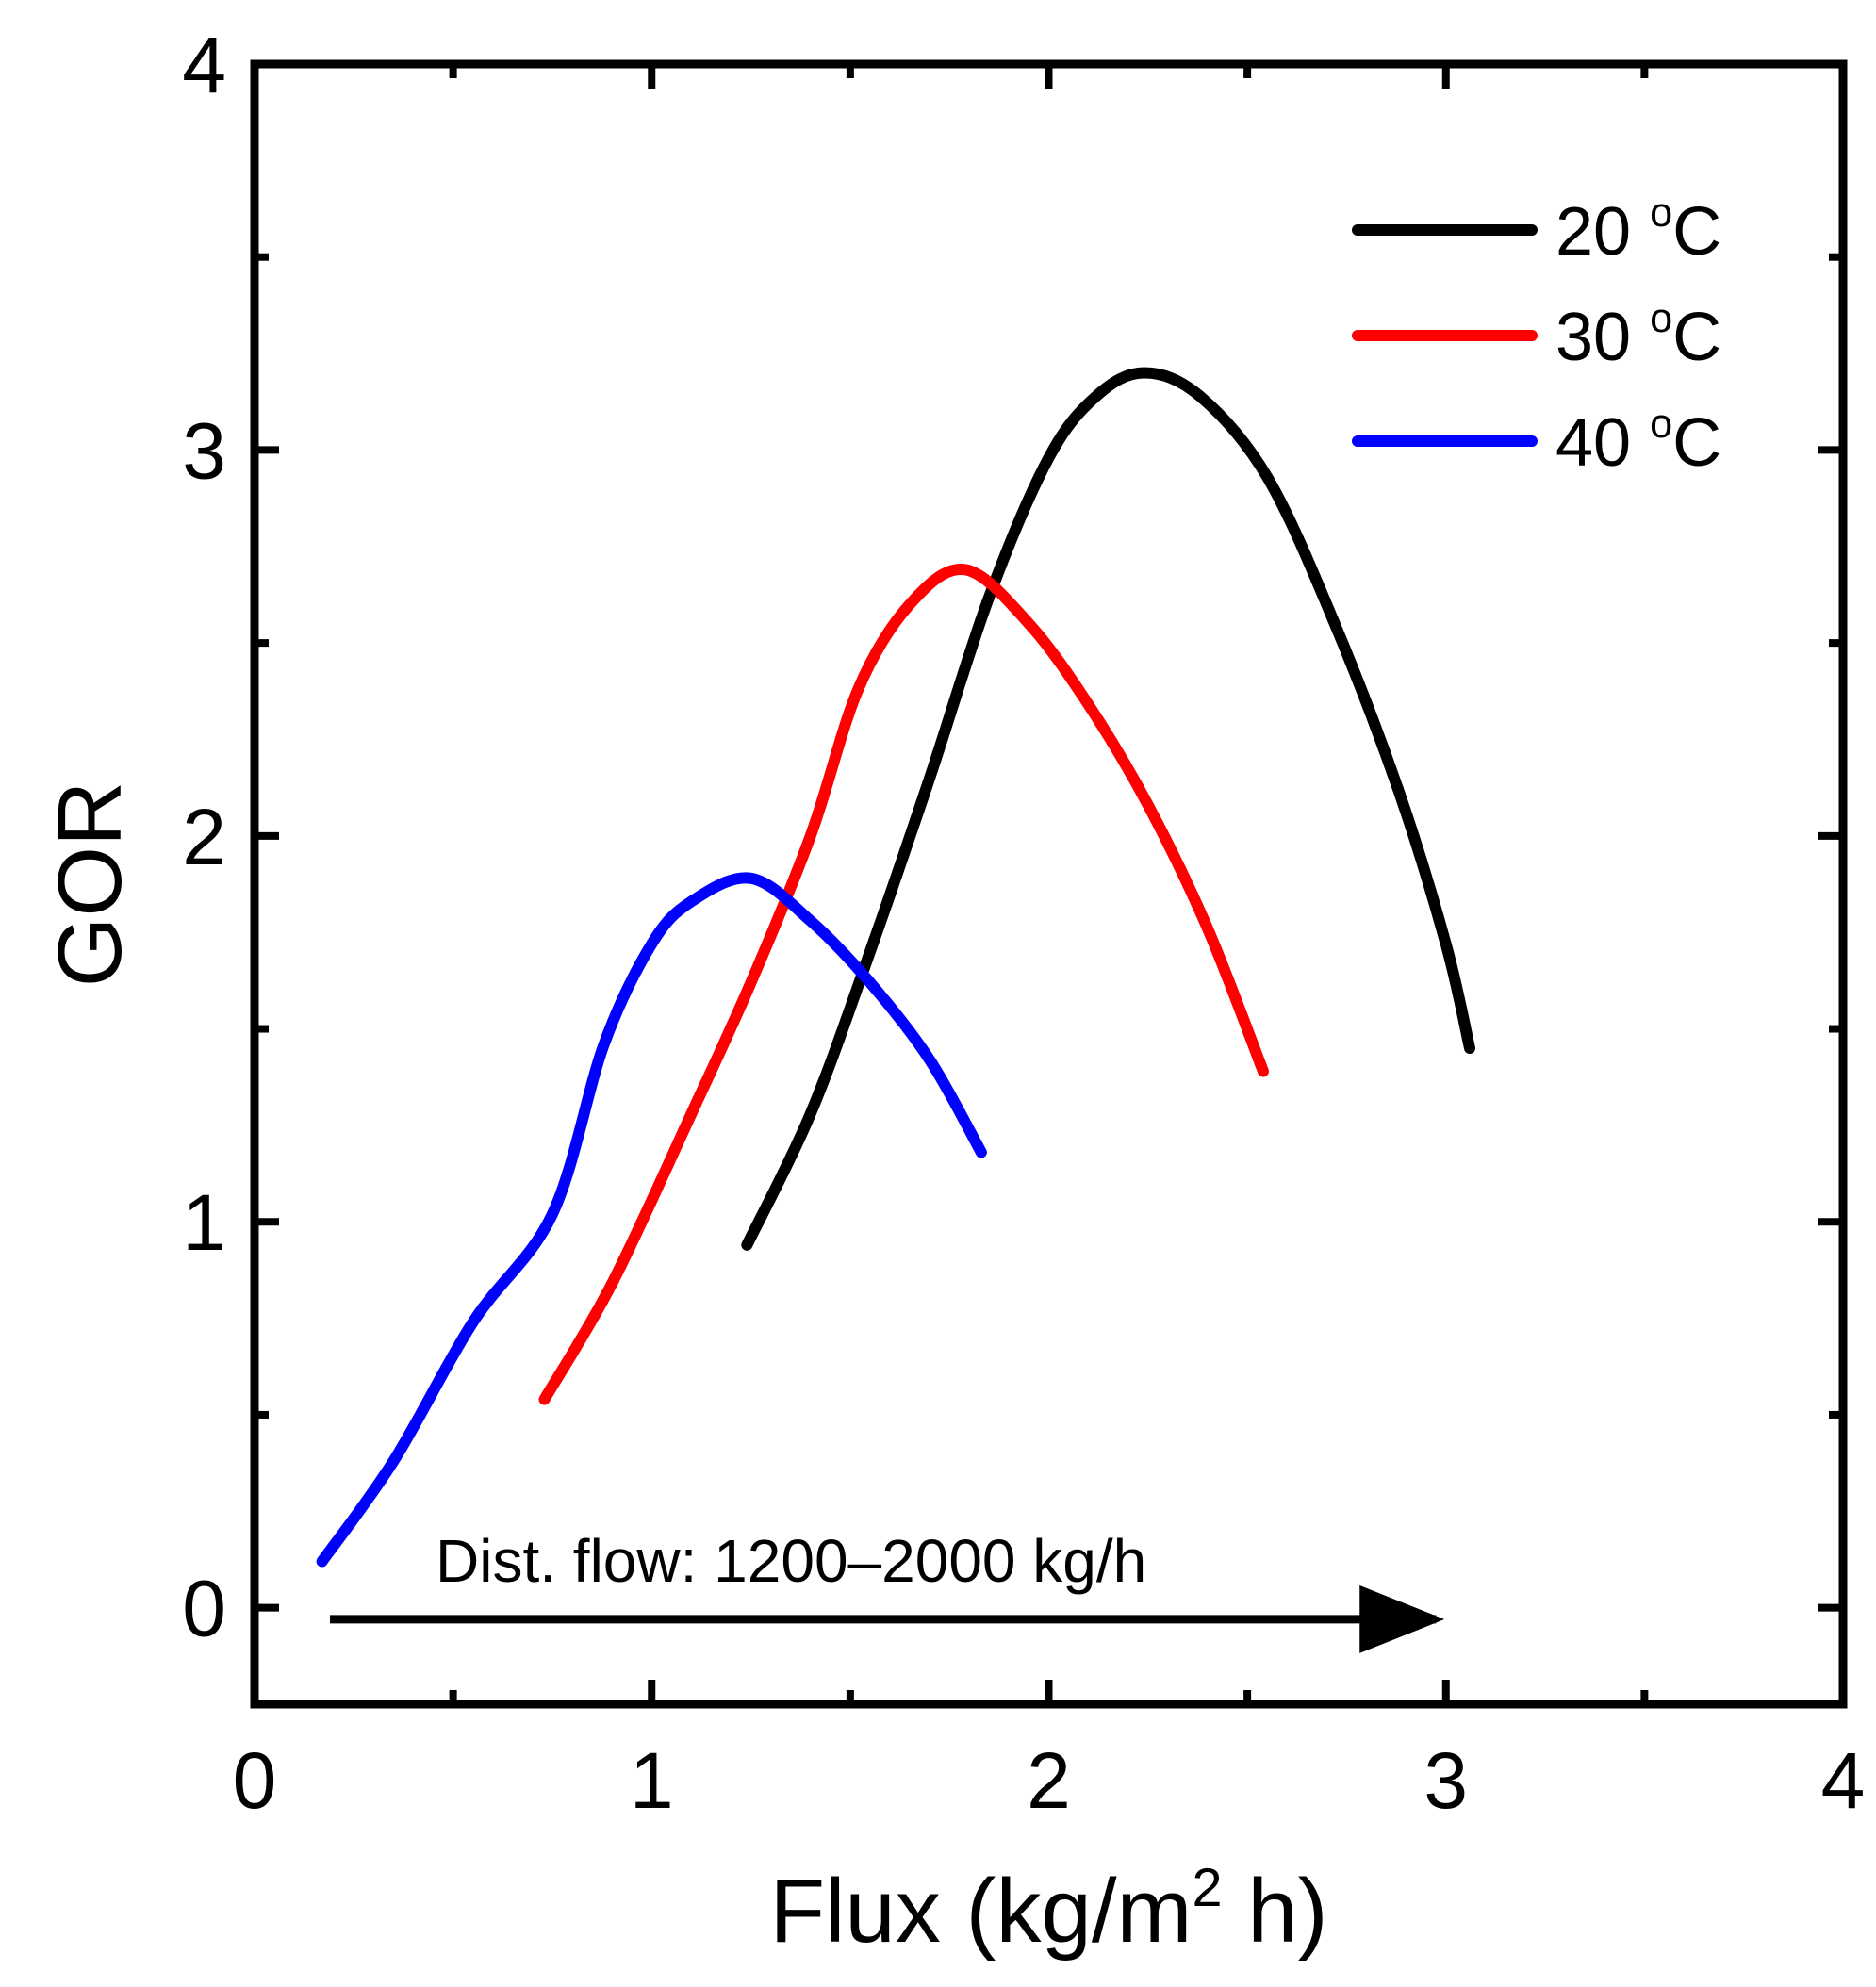 Image resolution: width=1876 pixels, height=1987 pixels. What do you see at coordinates (791, 1561) in the screenshot?
I see `flow-annotation-text: Dist. flow: 1200–2000 kg/h` at bounding box center [791, 1561].